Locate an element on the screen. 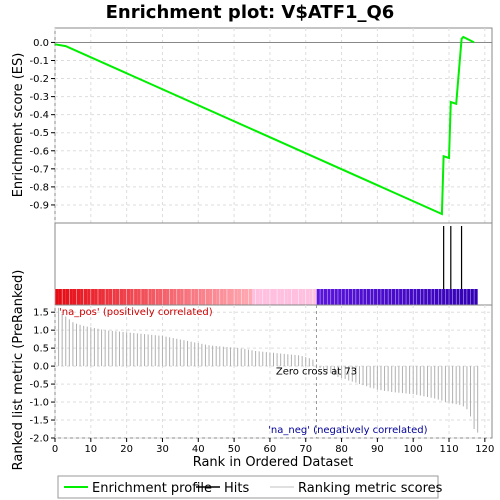 The image size is (500, 500). zero-cross-label: Zero cross at 73 is located at coordinates (316, 371).